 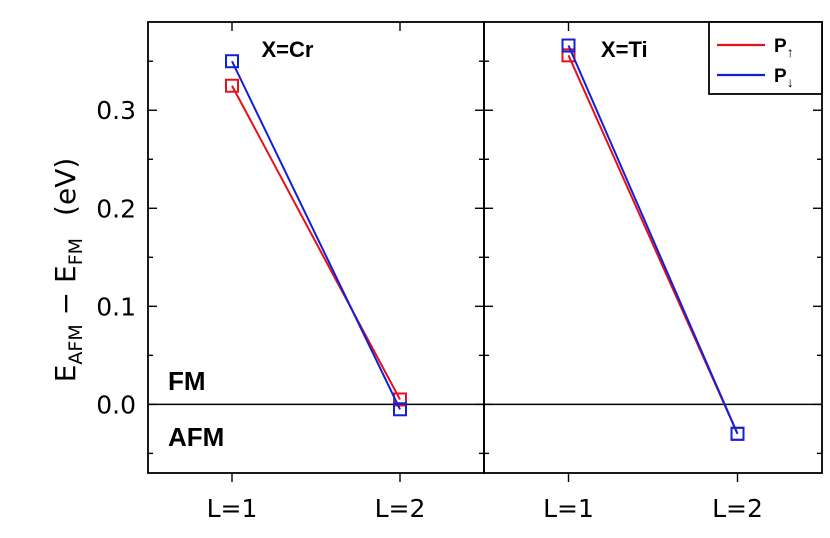 What do you see at coordinates (68, 270) in the screenshot?
I see `y-axis-label: EAFM − EFM(eV)` at bounding box center [68, 270].